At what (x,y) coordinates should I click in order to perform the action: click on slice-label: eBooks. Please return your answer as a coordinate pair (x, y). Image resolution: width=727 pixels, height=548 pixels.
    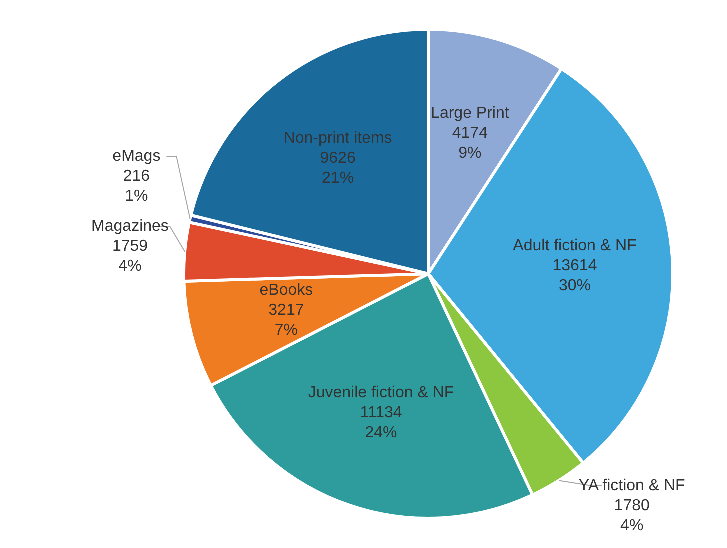
    Looking at the image, I should click on (287, 291).